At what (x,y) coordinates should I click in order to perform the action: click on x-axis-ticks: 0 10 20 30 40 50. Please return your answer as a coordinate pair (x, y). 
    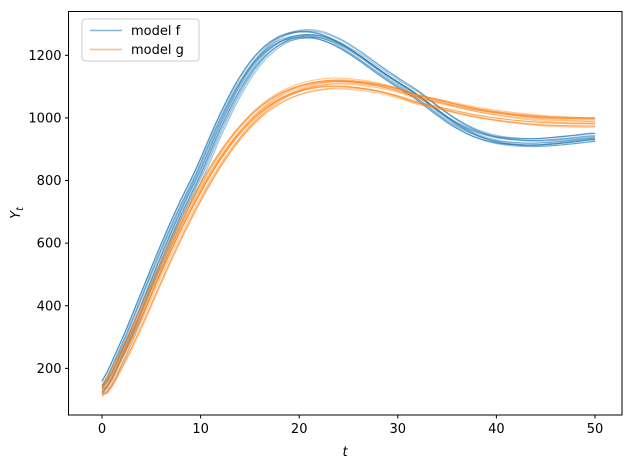
    Looking at the image, I should click on (350, 426).